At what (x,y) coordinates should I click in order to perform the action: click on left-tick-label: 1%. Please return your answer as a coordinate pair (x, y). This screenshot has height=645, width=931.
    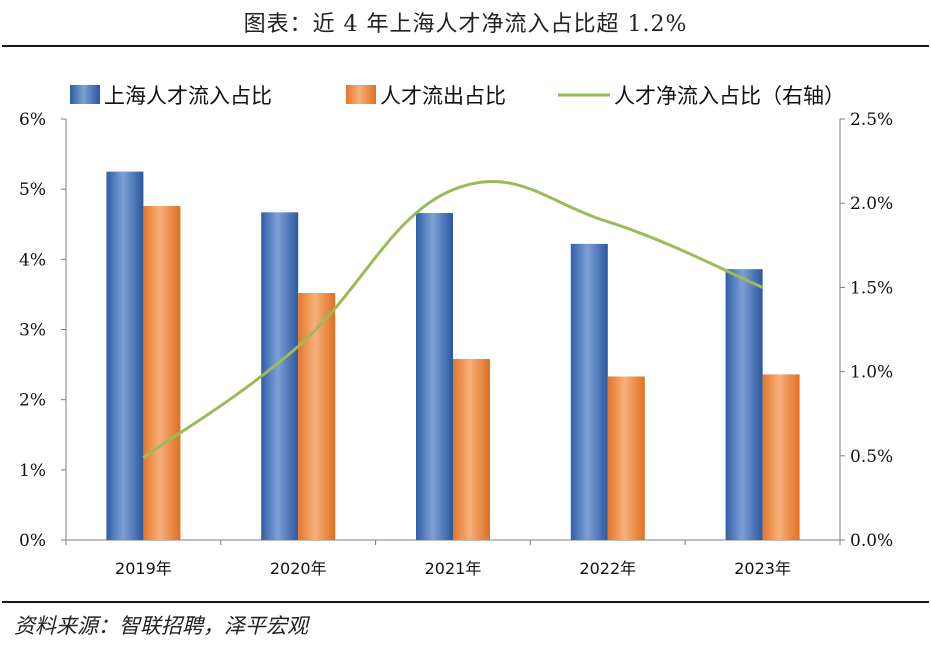
    Looking at the image, I should click on (32, 471).